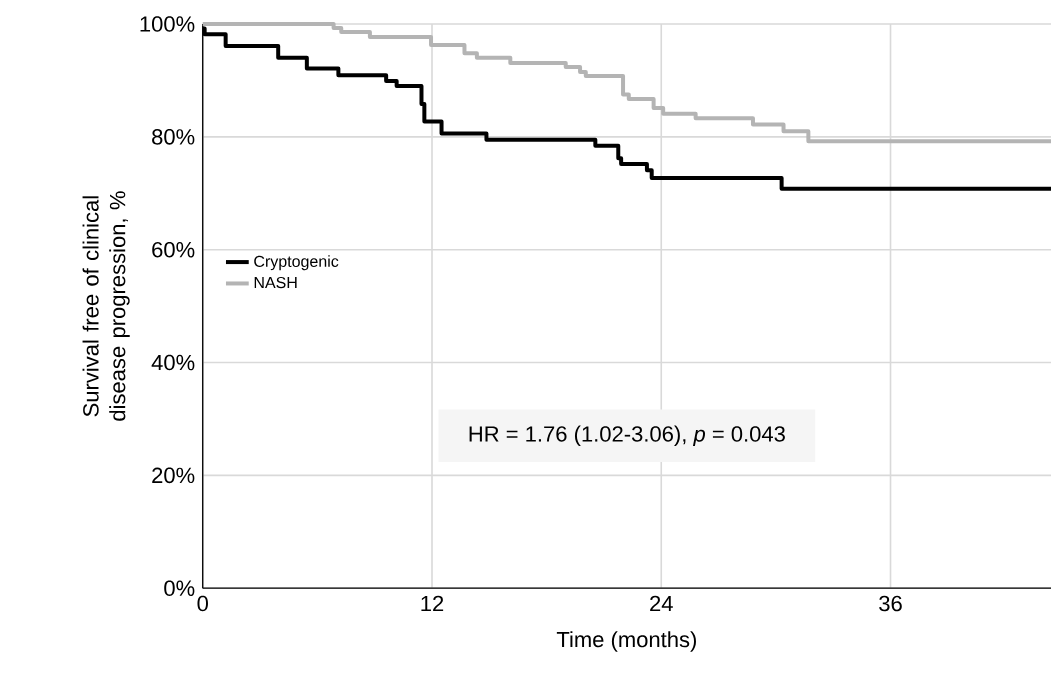 The height and width of the screenshot is (690, 1051). I want to click on x-tick-label: 36, so click(890, 603).